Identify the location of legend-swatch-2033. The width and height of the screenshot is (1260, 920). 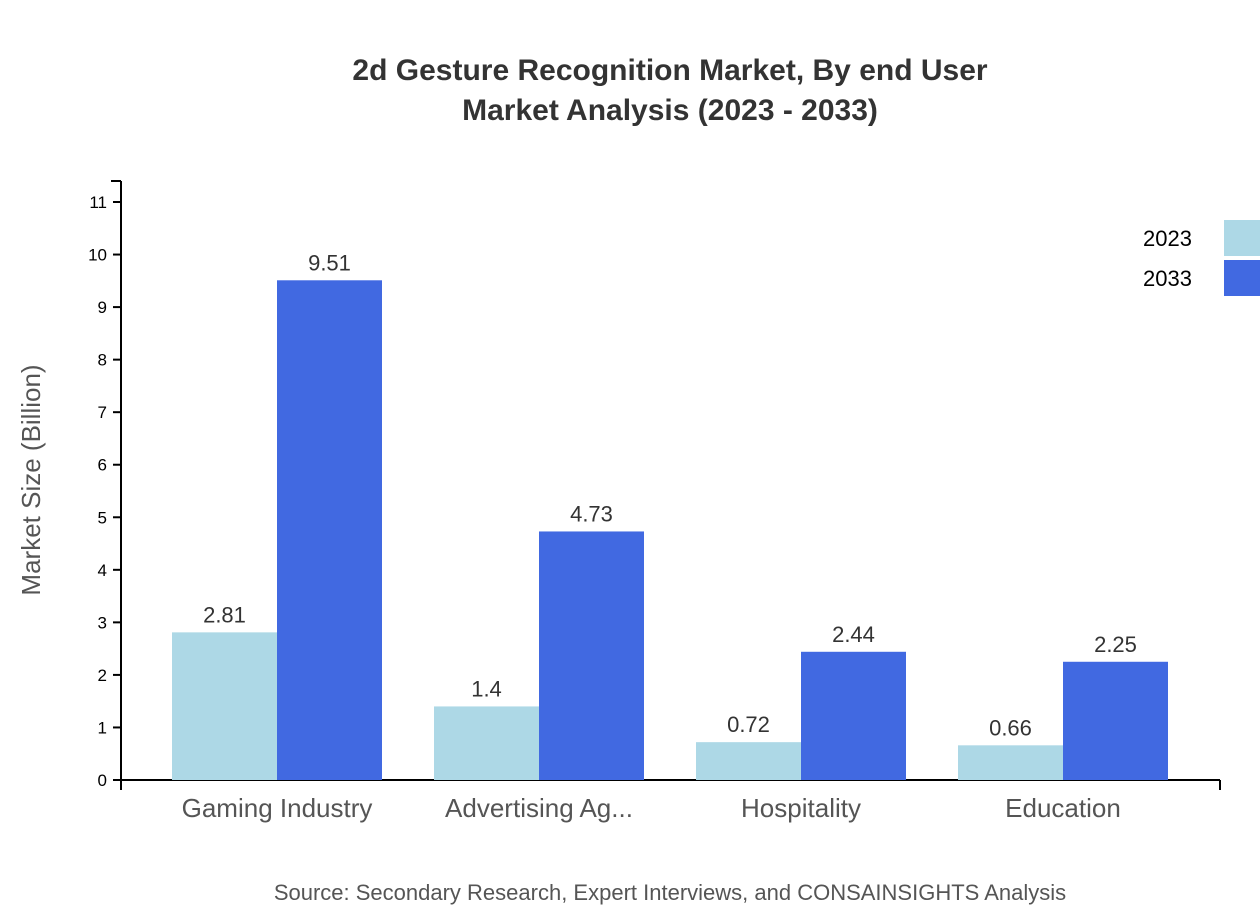
(1242, 278).